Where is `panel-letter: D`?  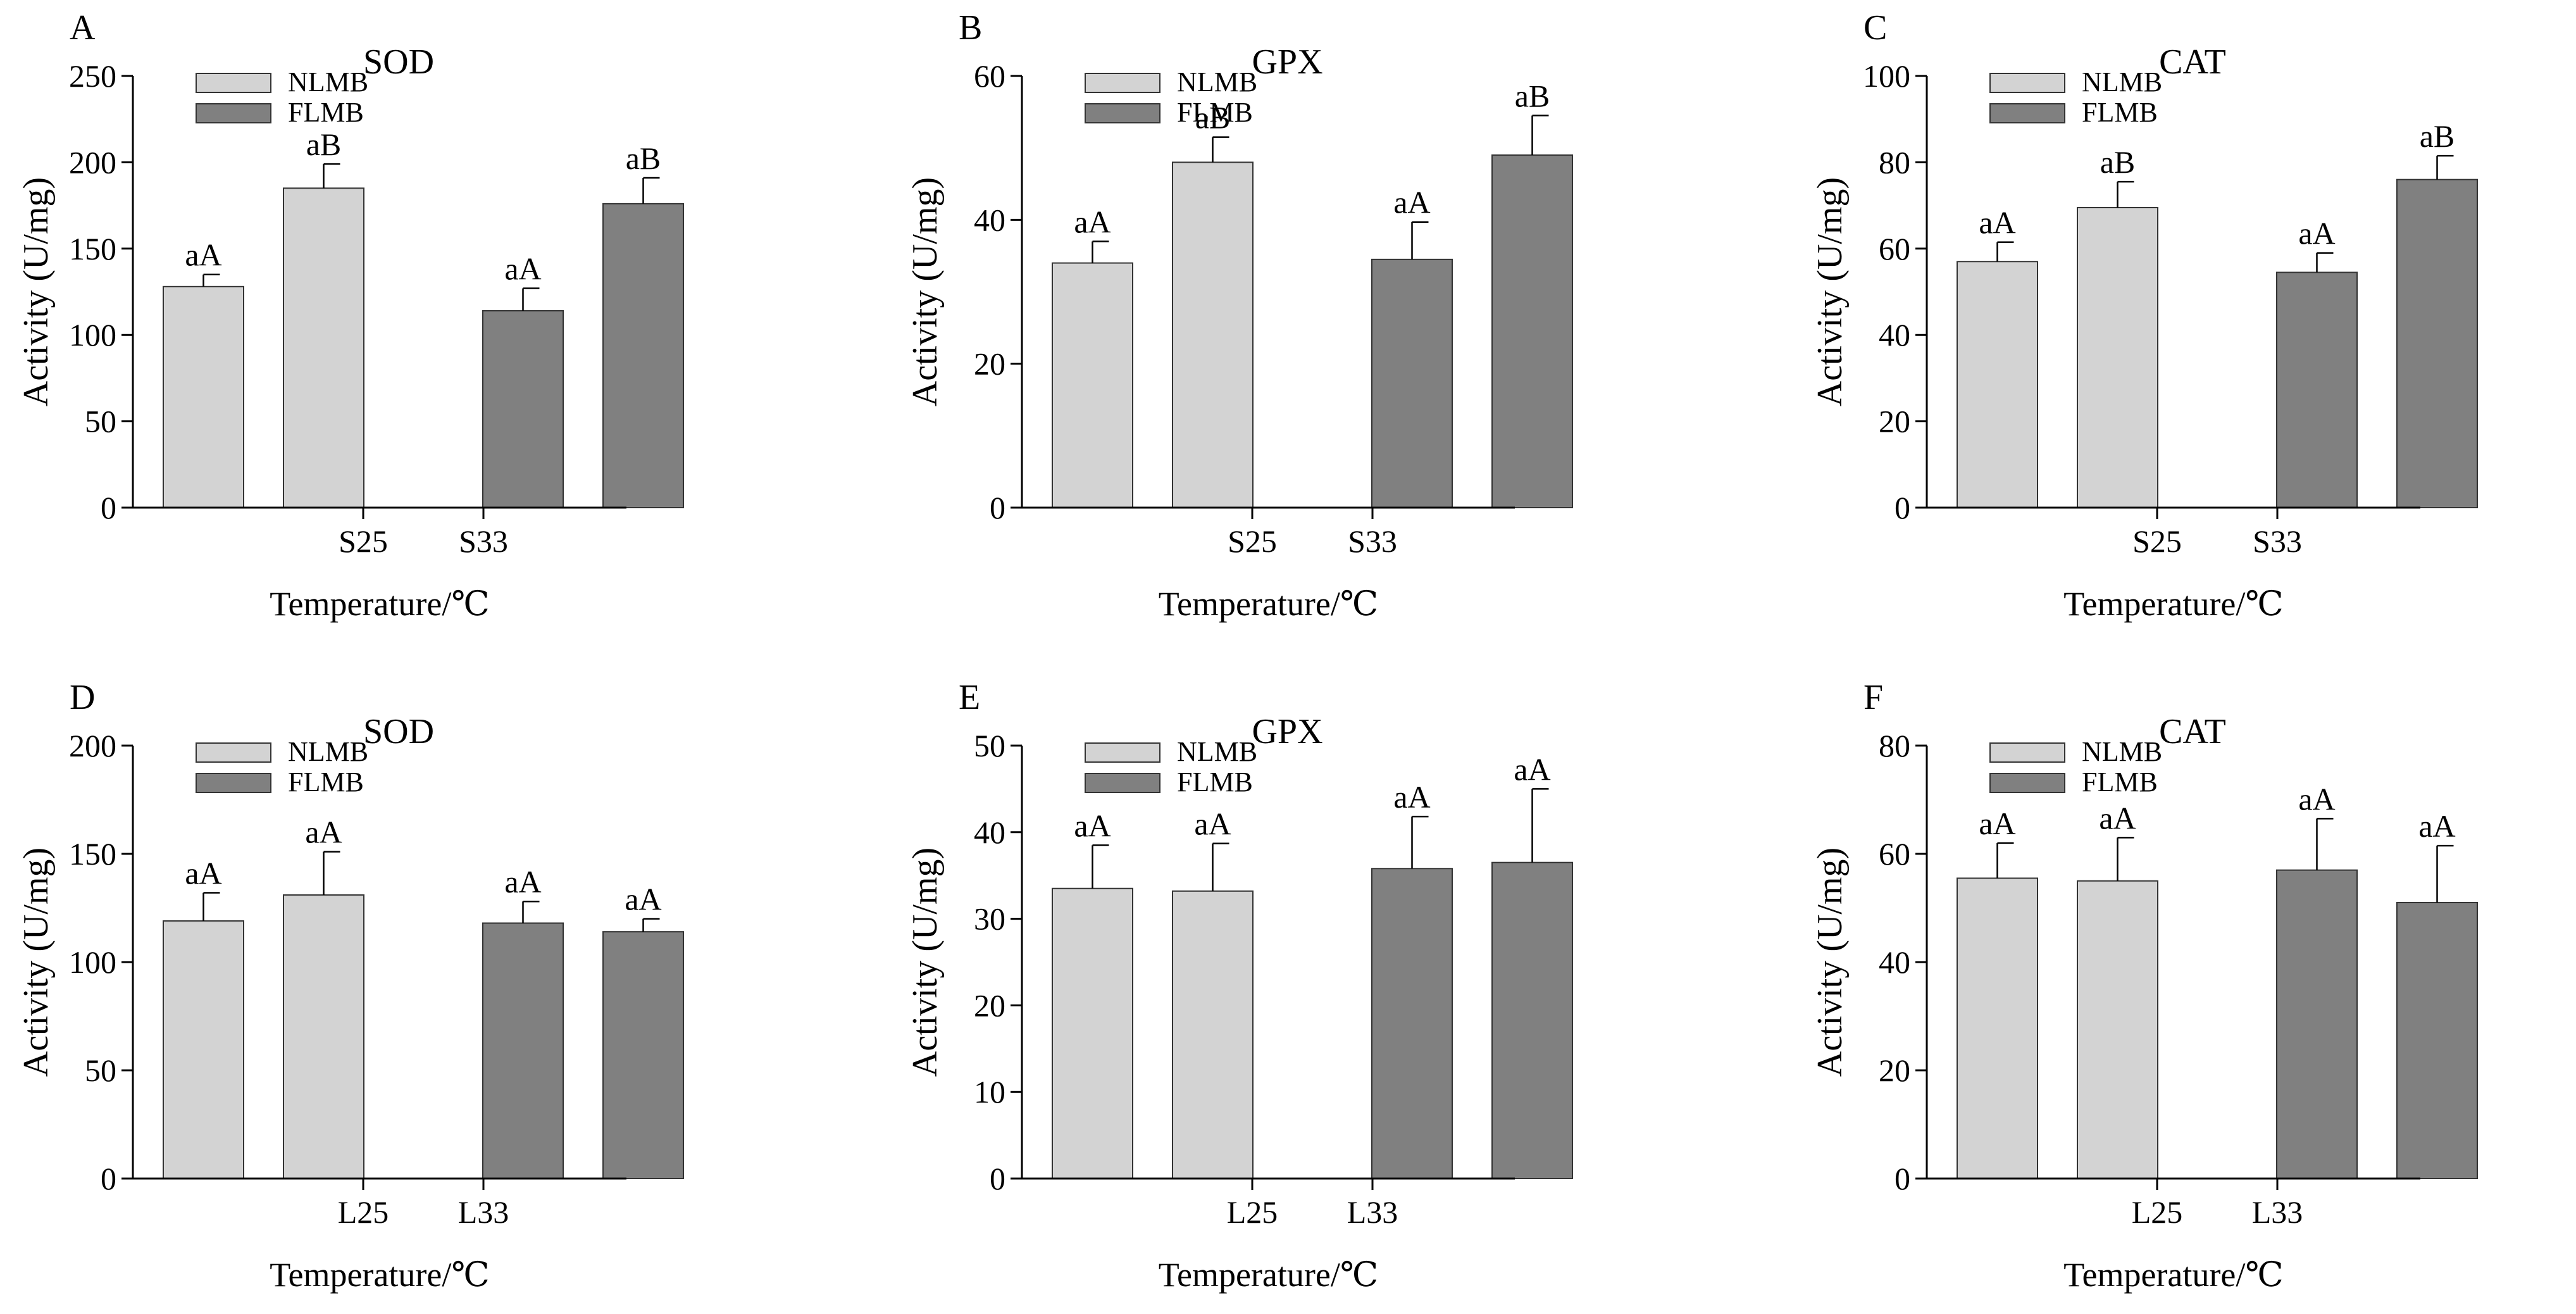 panel-letter: D is located at coordinates (82, 697).